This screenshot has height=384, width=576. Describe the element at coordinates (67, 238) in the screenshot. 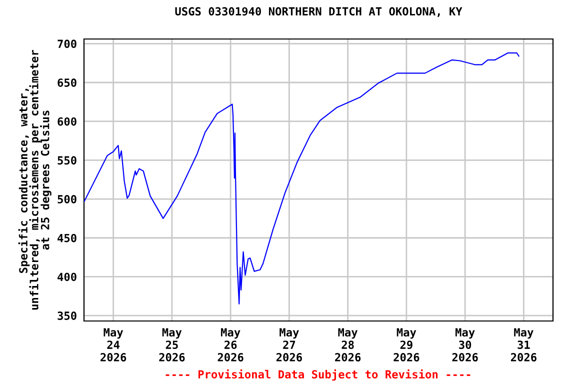

I see `y-tick-label: 450` at that location.